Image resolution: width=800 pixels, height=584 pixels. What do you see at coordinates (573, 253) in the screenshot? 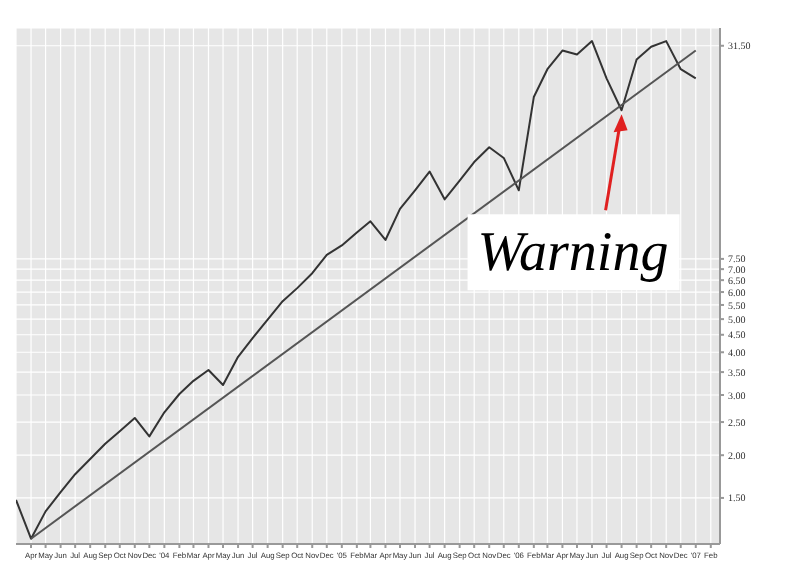
I see `annotation: Warning` at bounding box center [573, 253].